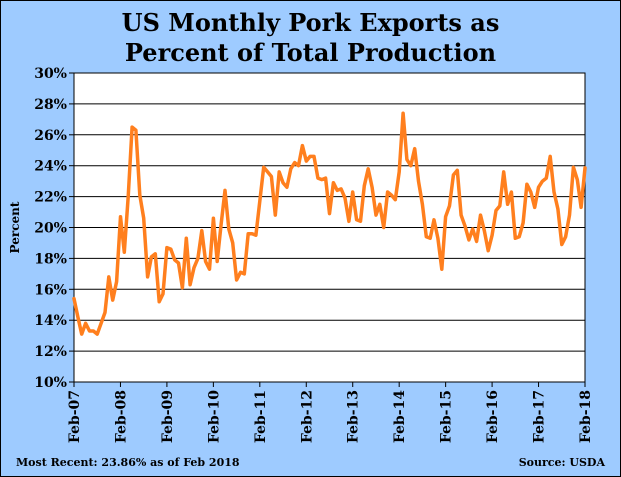 The height and width of the screenshot is (477, 621). Describe the element at coordinates (261, 416) in the screenshot. I see `x-tick-label: Feb-11` at that location.